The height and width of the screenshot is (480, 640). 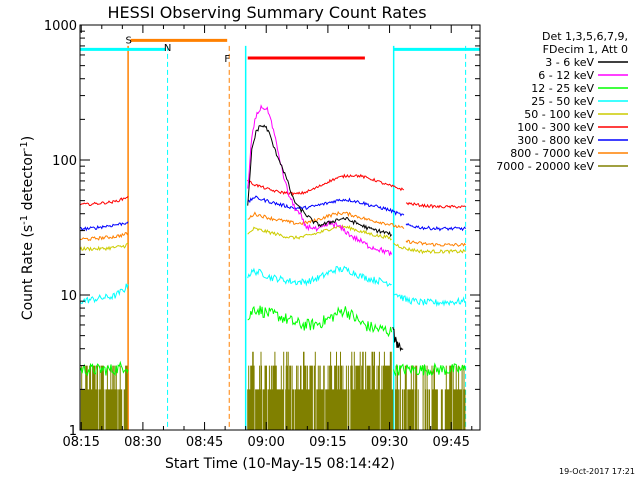 I want to click on y-axis-label-part: Count Rate (s, so click(x=28, y=272).